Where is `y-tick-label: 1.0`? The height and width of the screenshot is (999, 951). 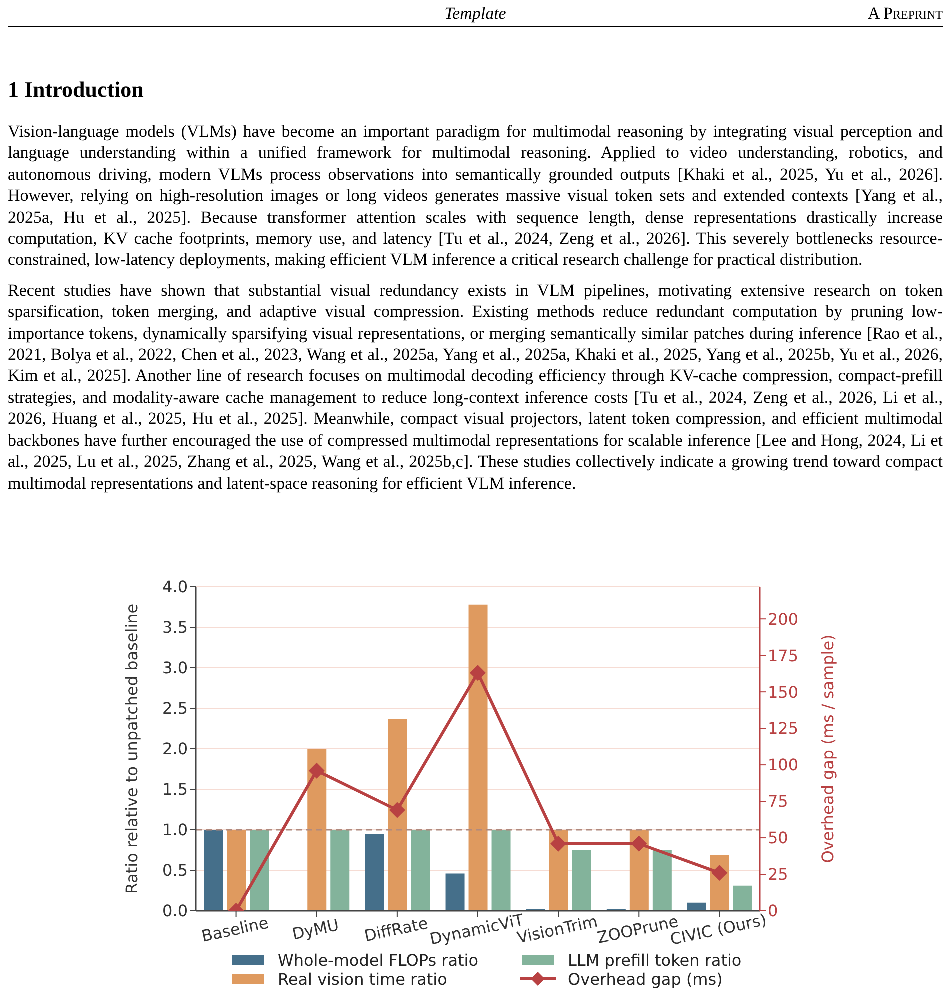
y-tick-label: 1.0 is located at coordinates (175, 830).